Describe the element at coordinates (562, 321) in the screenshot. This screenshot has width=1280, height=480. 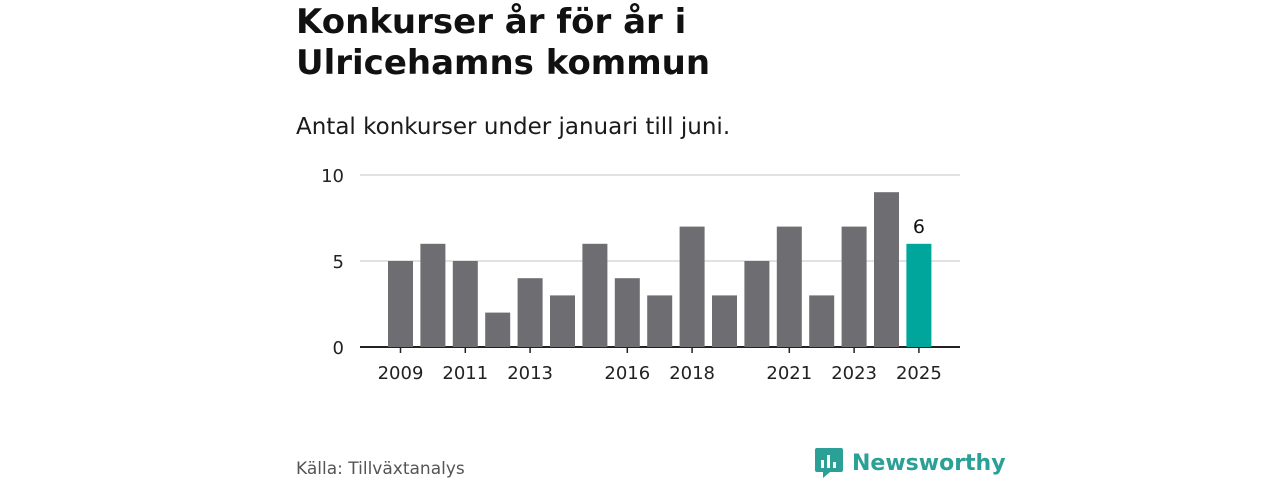
I see `bar-2014` at that location.